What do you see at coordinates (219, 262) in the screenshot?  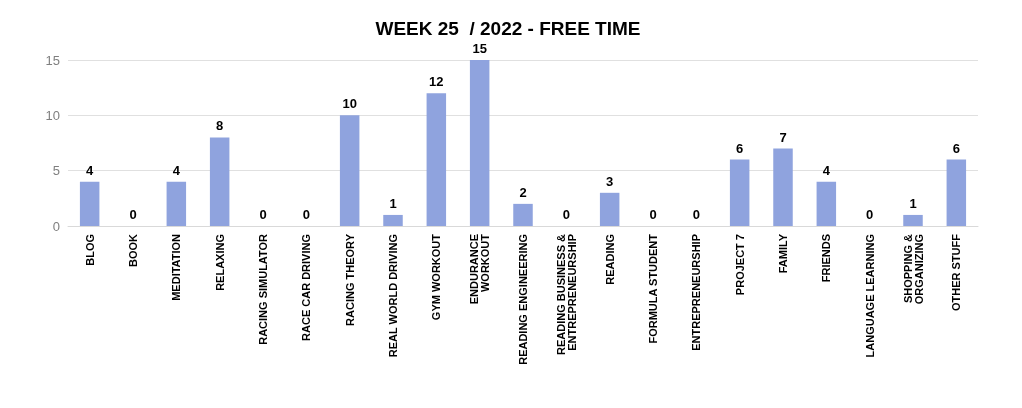 I see `x-tick-label: RELAXING` at bounding box center [219, 262].